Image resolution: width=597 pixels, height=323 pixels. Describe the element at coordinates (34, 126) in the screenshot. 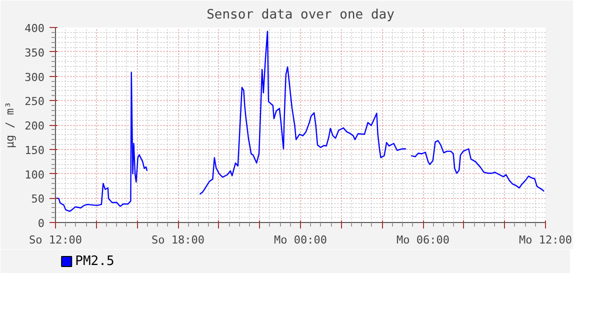

I see `y-tick-label: 200` at that location.